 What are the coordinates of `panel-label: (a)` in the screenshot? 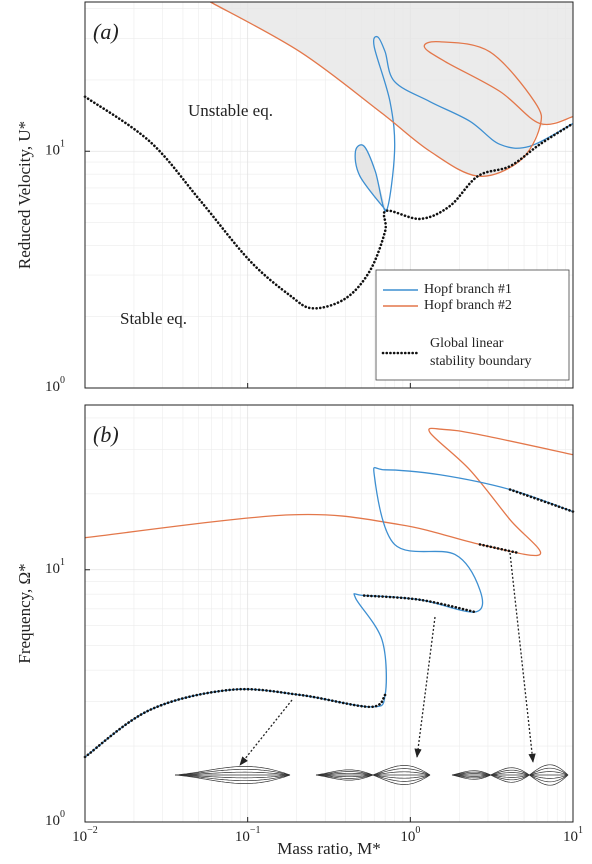 It's located at (106, 31).